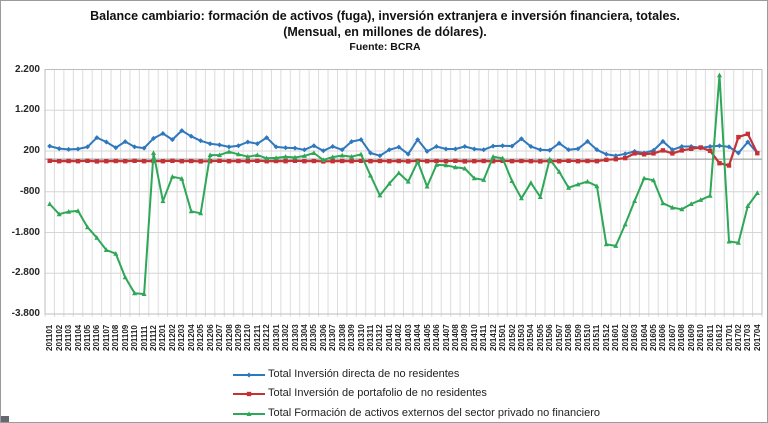  Describe the element at coordinates (25, 313) in the screenshot. I see `y-tick-label: -3.800` at that location.